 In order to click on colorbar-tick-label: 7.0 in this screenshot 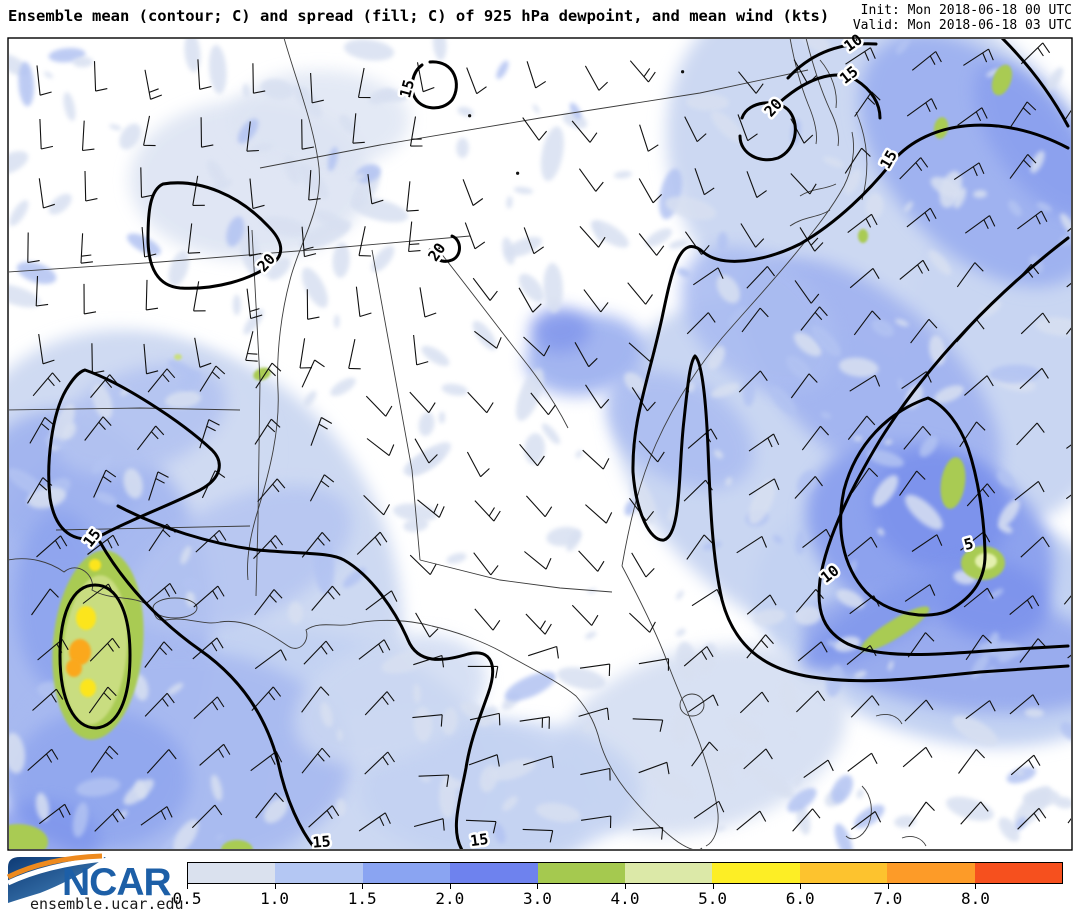, I will do `click(888, 898)`.